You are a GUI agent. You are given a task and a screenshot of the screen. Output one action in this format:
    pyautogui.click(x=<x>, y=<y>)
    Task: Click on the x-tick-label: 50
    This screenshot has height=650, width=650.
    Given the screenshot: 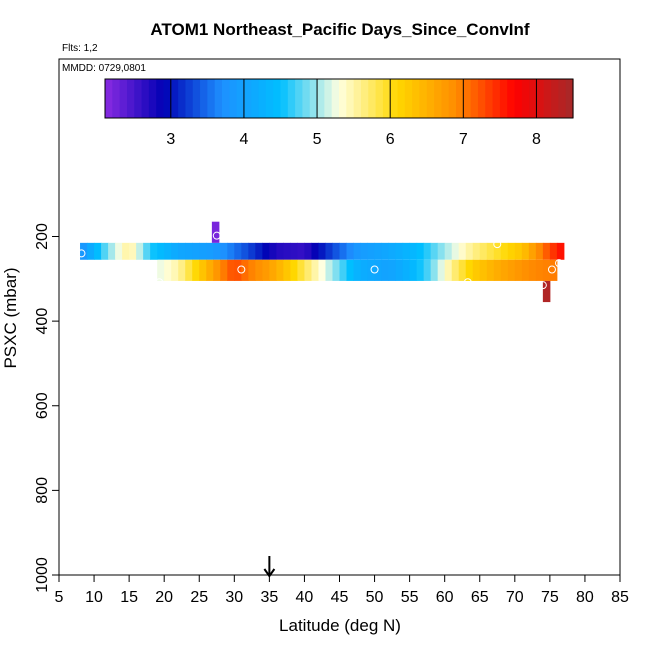 What is the action you would take?
    pyautogui.click(x=375, y=597)
    